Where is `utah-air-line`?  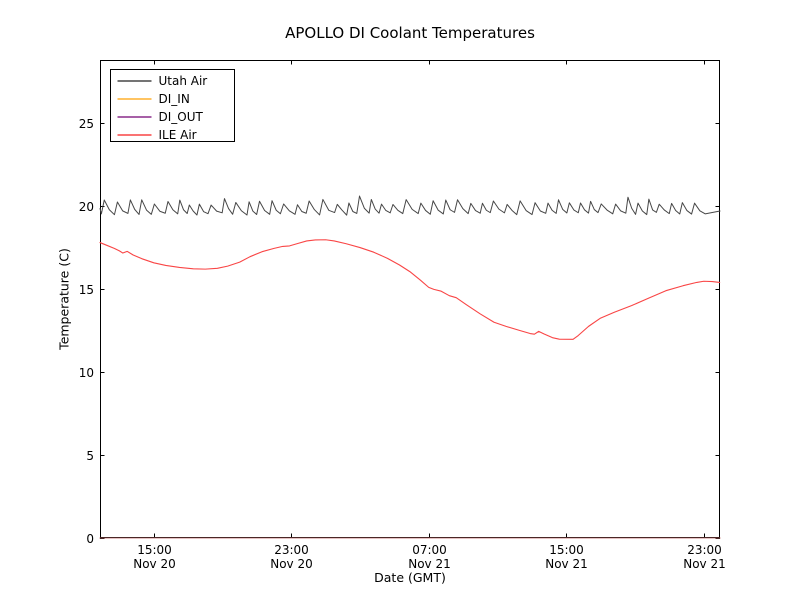 utah-air-line is located at coordinates (410, 205).